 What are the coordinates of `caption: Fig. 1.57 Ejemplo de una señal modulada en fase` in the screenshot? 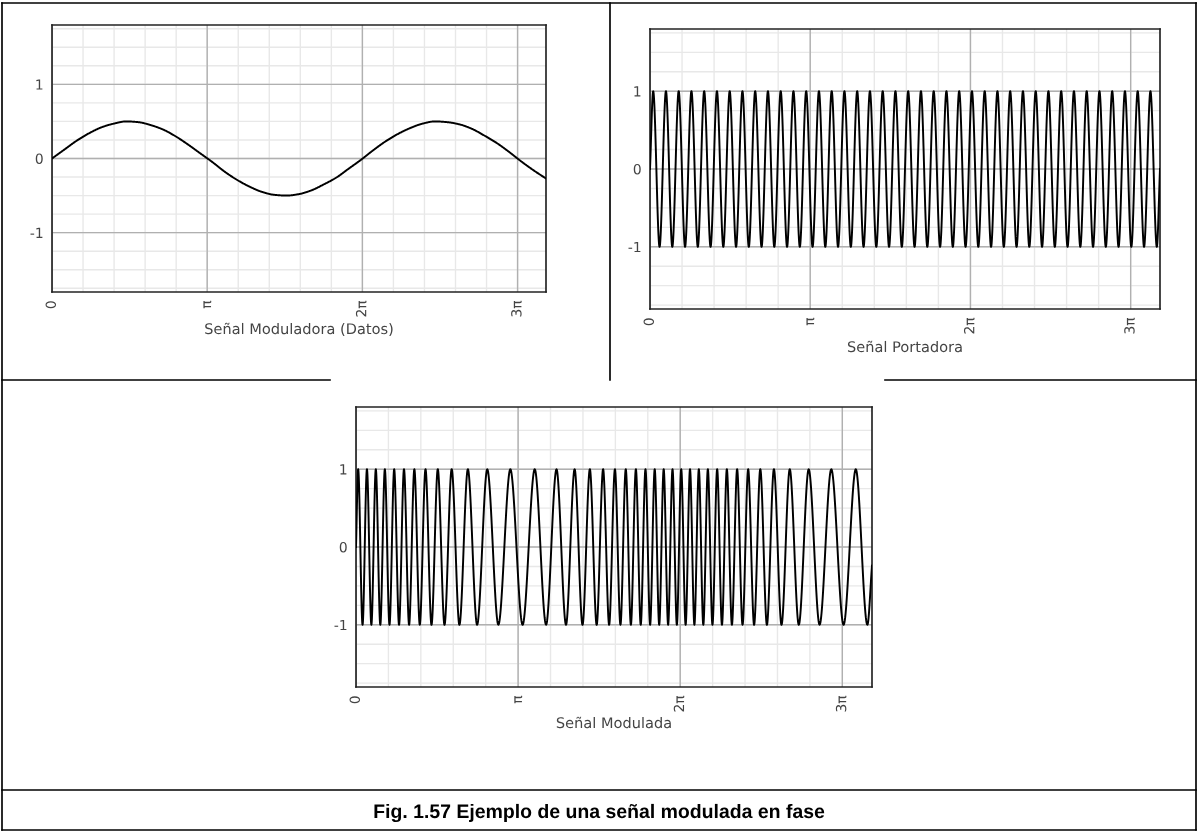 It's located at (599, 813).